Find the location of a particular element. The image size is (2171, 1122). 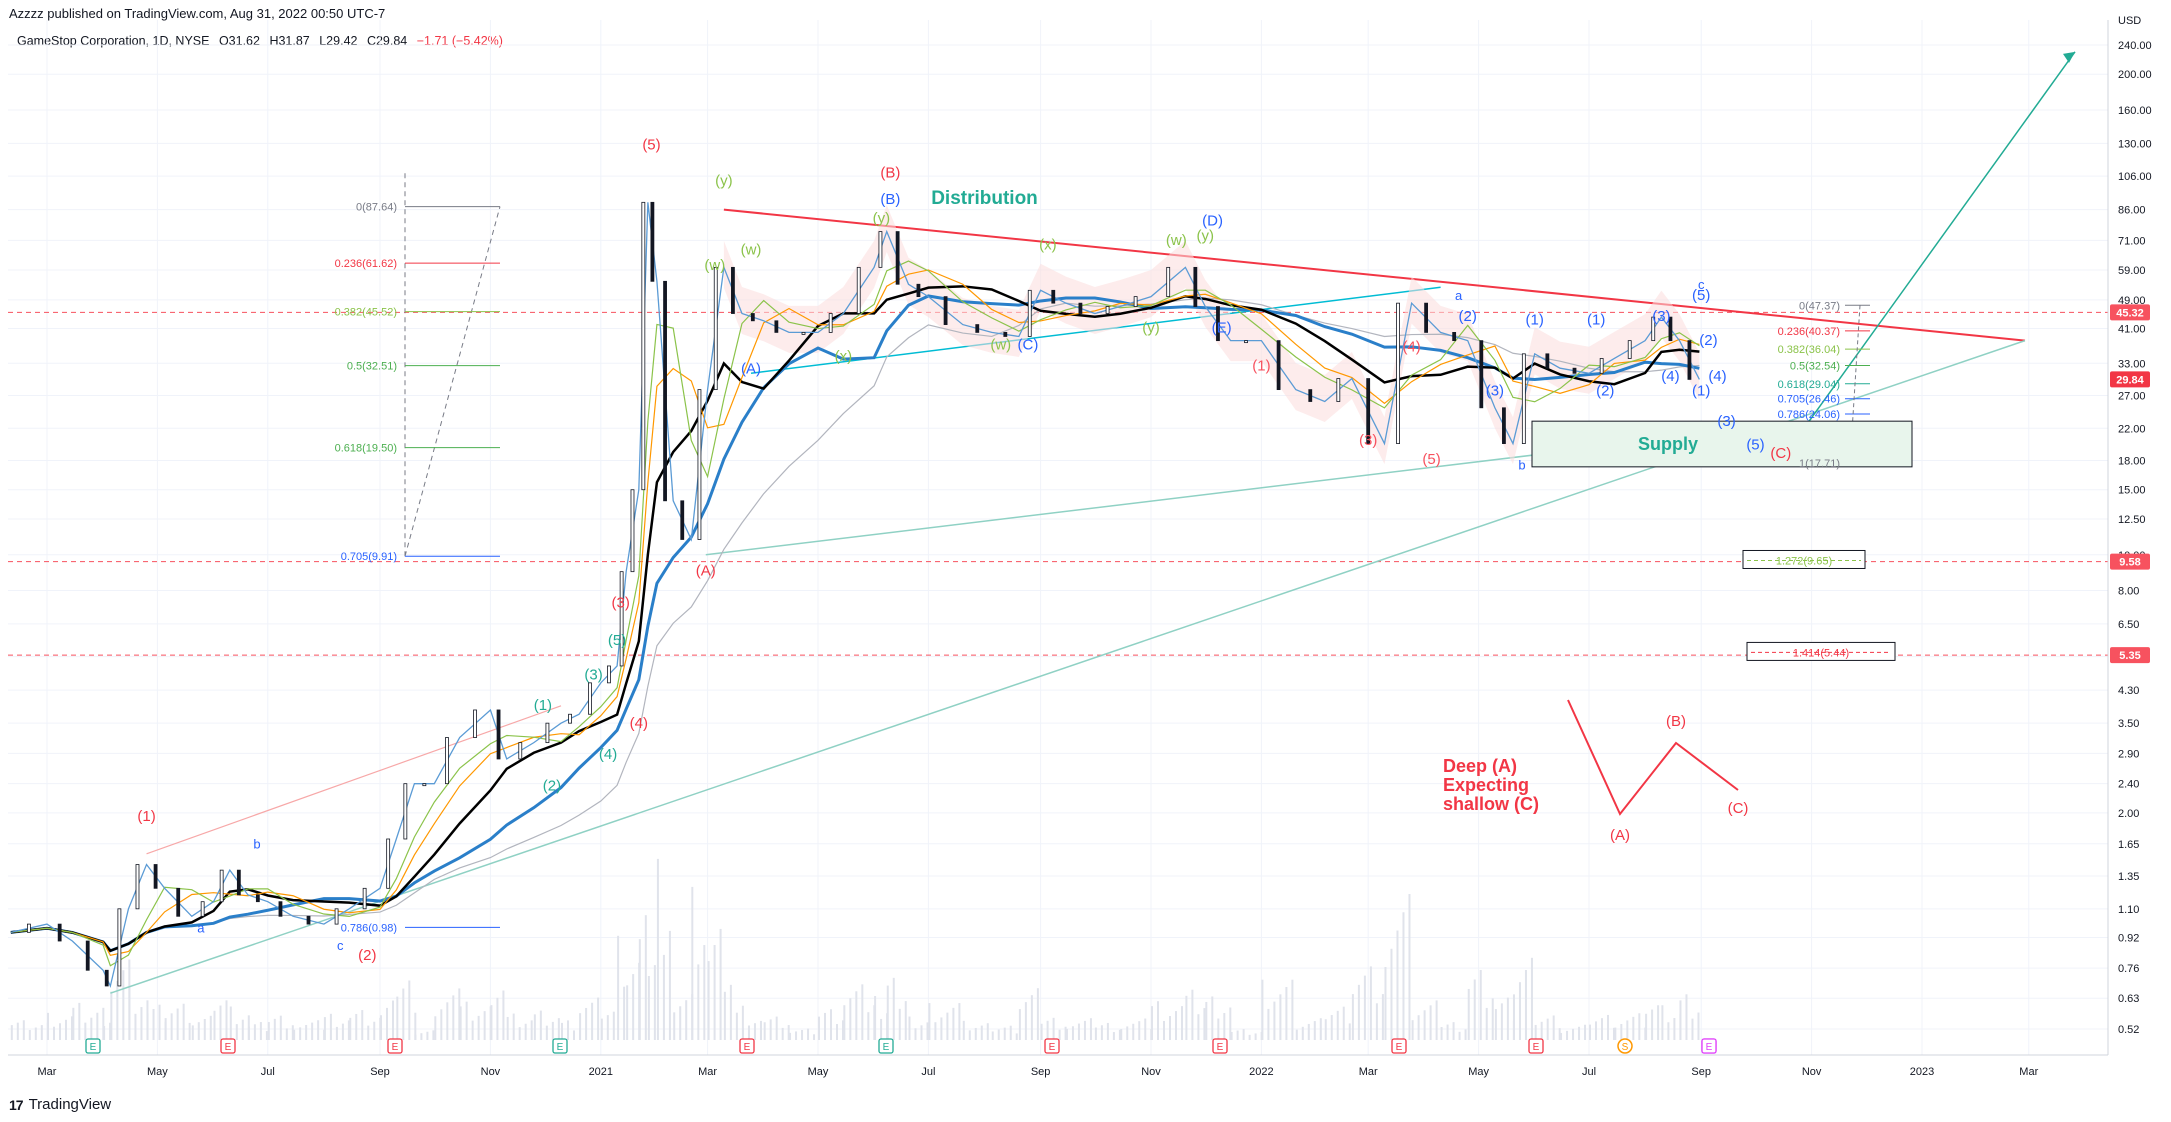

y-tick-label: 2.90 is located at coordinates (2128, 754).